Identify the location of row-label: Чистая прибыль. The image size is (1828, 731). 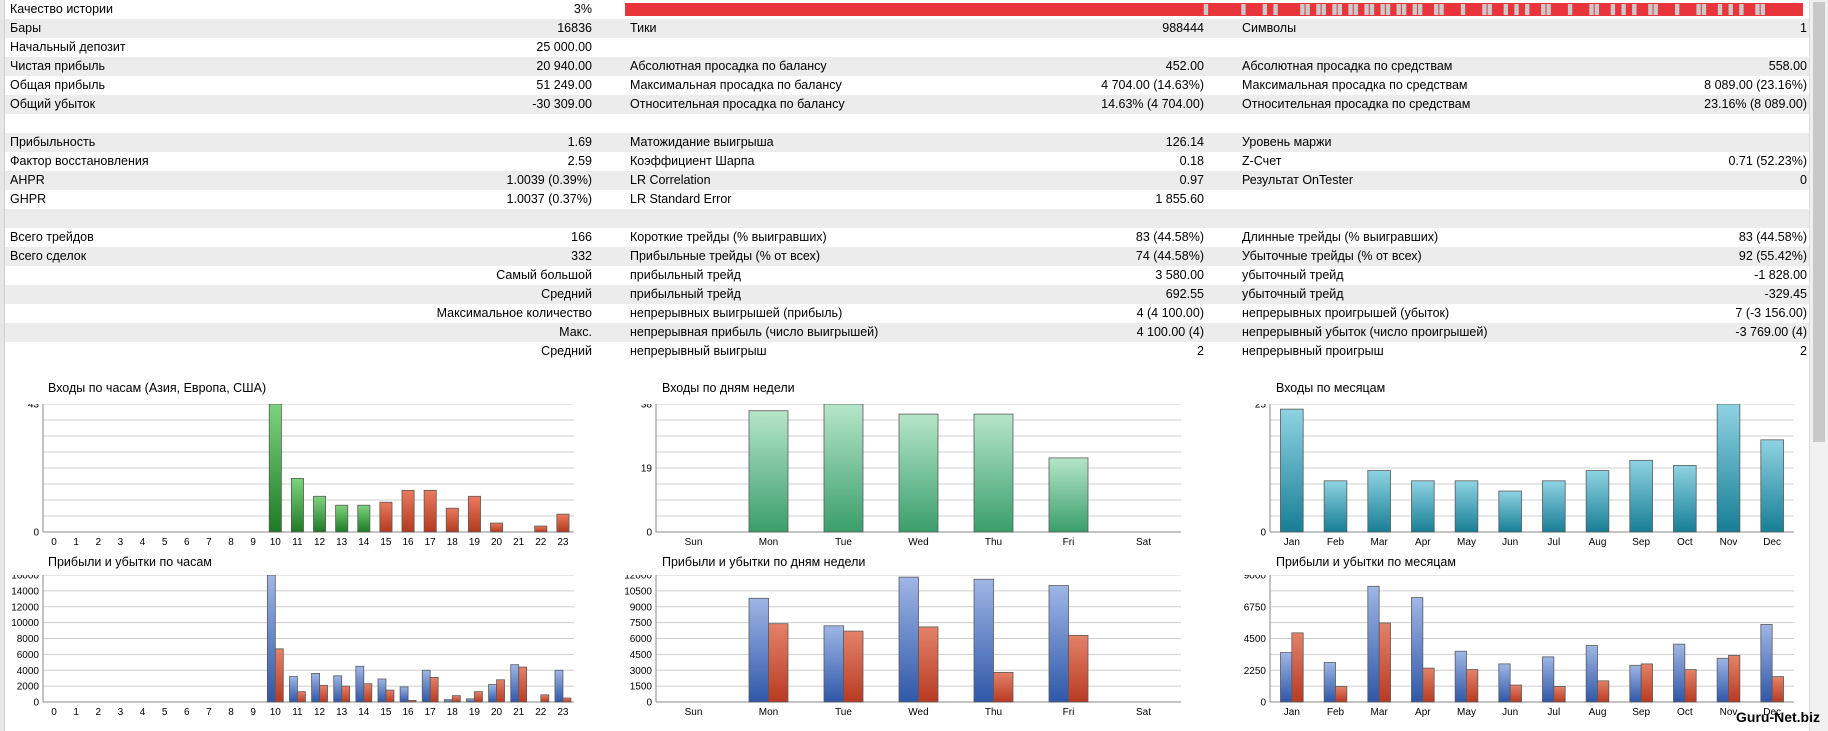
(57, 66).